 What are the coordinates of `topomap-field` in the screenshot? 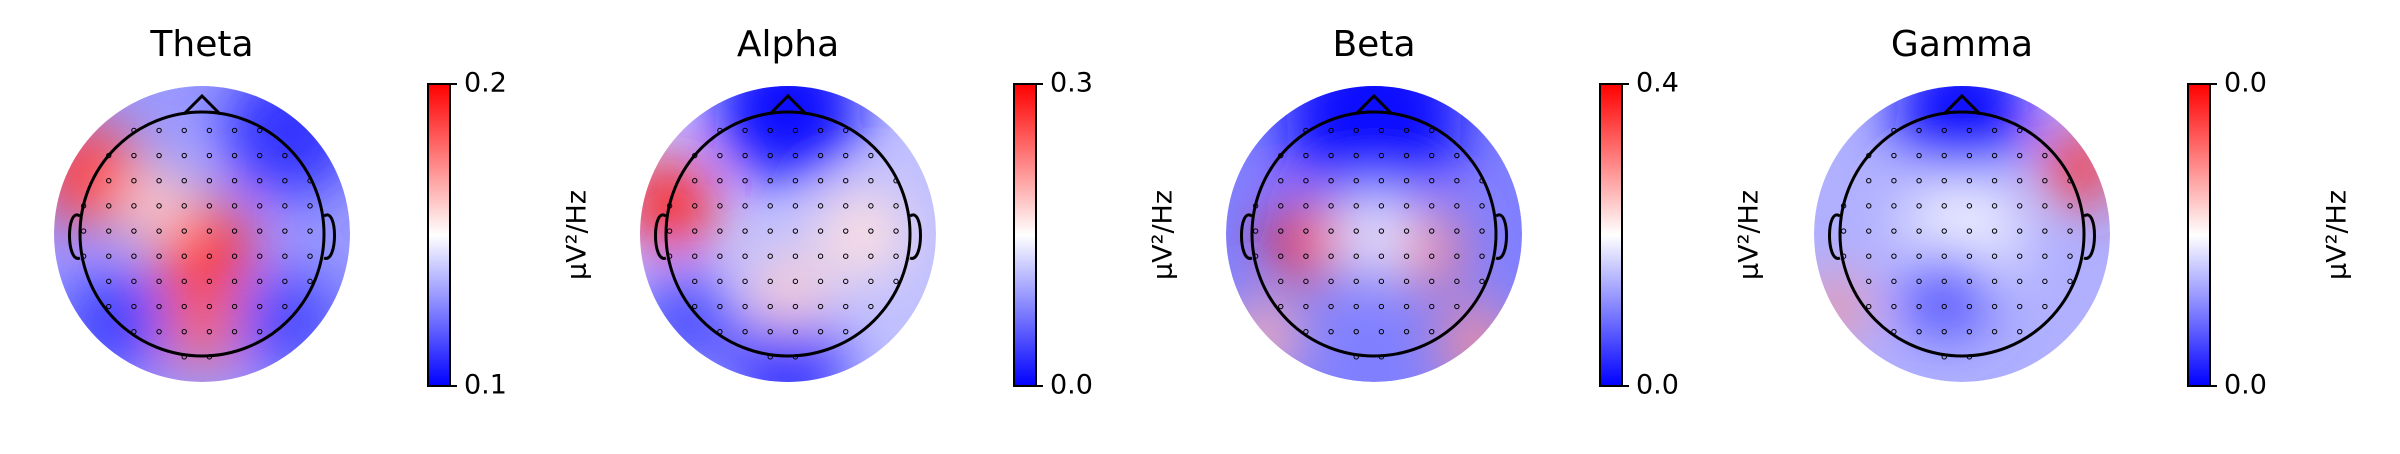 It's located at (1962, 234).